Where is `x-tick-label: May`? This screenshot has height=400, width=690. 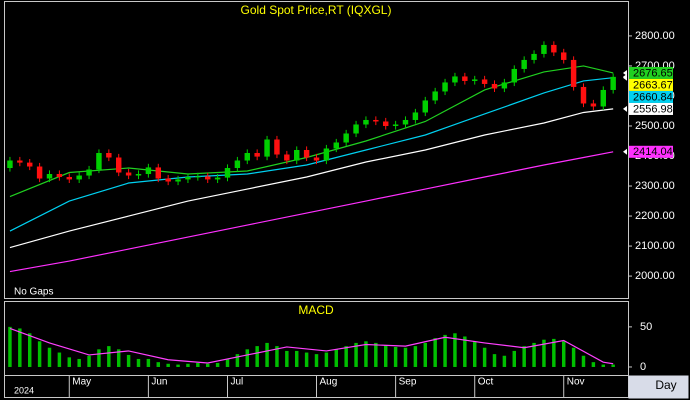
x-tick-label: May is located at coordinates (81, 382).